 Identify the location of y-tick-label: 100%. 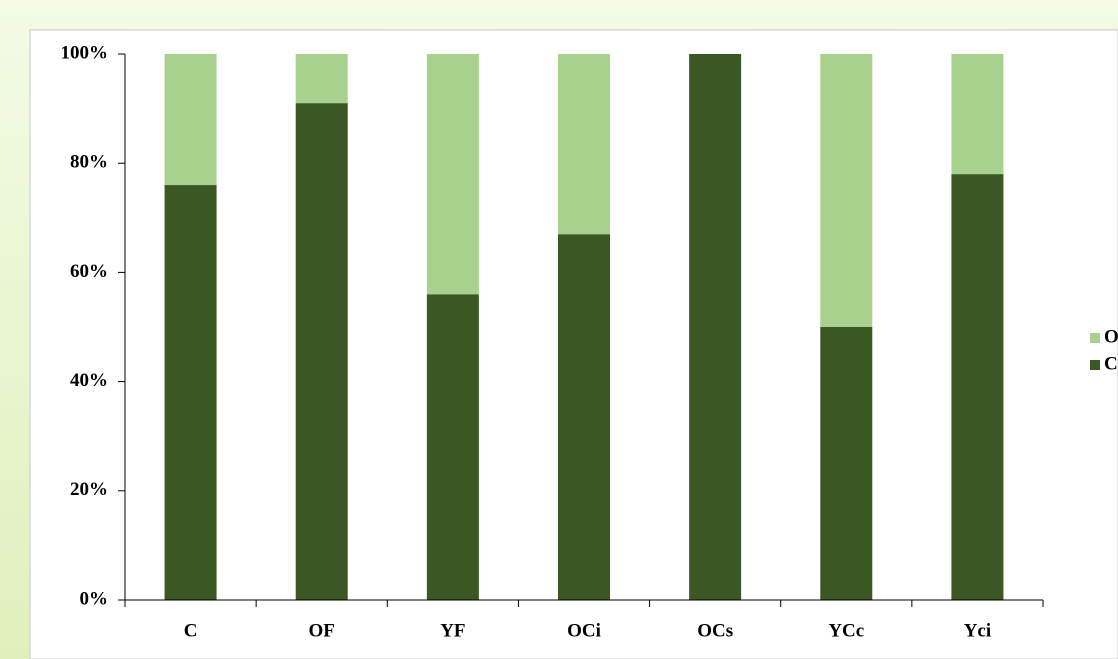
(85, 52).